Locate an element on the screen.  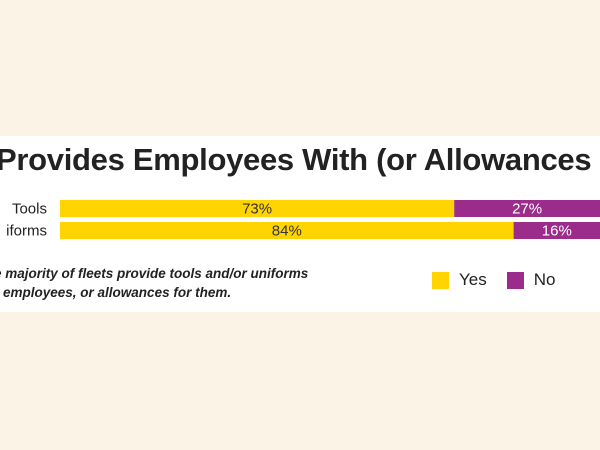
legend: Yes No is located at coordinates (503, 280).